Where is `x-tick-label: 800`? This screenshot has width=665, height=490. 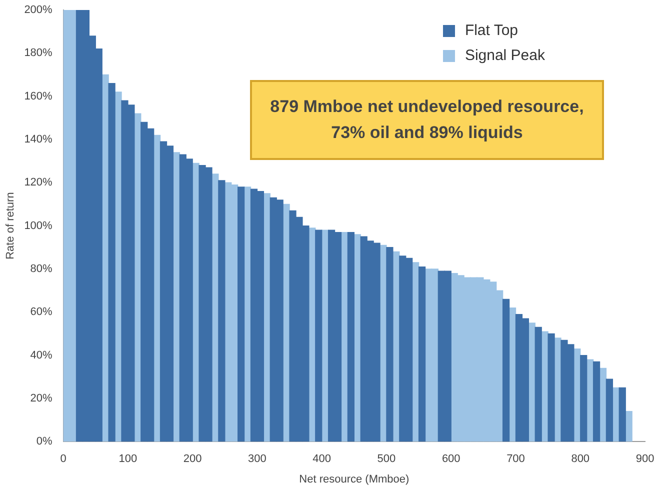
x-tick-label: 800 is located at coordinates (580, 459).